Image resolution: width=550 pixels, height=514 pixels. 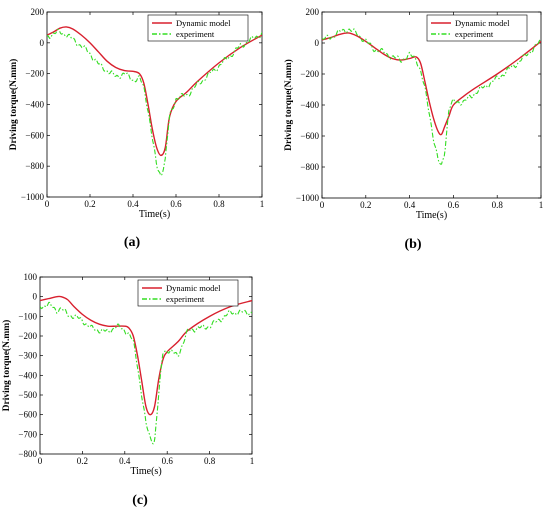 What do you see at coordinates (27, 316) in the screenshot?
I see `y-tick-label: −100` at bounding box center [27, 316].